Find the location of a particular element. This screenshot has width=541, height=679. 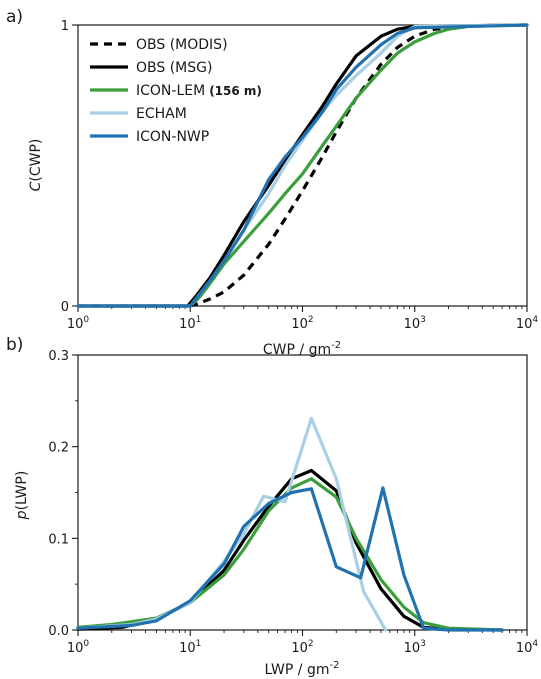

panel-a-x-tick-label: 10⁴ is located at coordinates (527, 323).